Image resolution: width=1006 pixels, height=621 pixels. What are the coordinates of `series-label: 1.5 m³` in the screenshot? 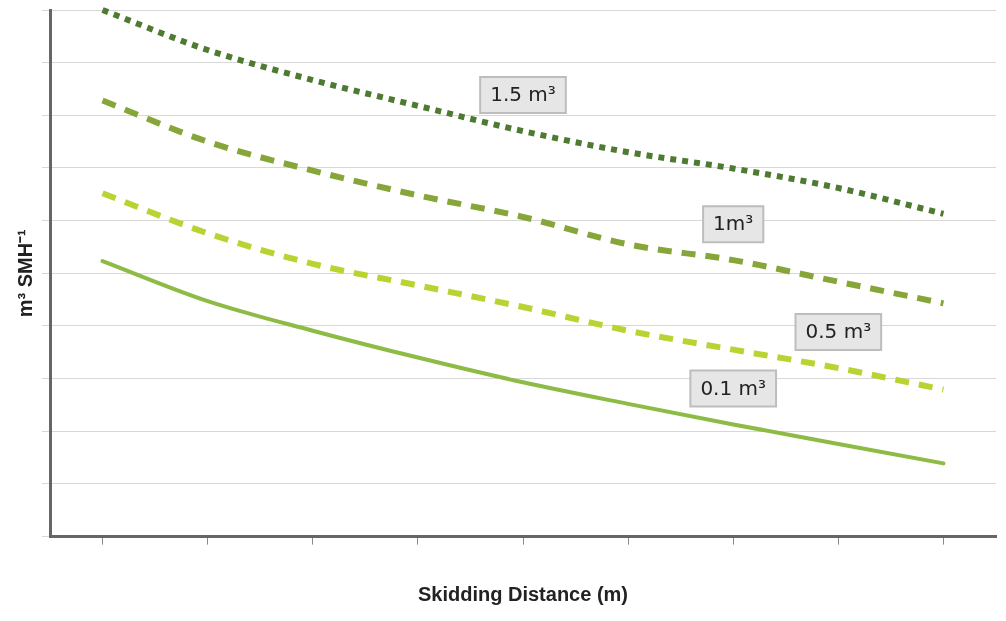 It's located at (523, 94).